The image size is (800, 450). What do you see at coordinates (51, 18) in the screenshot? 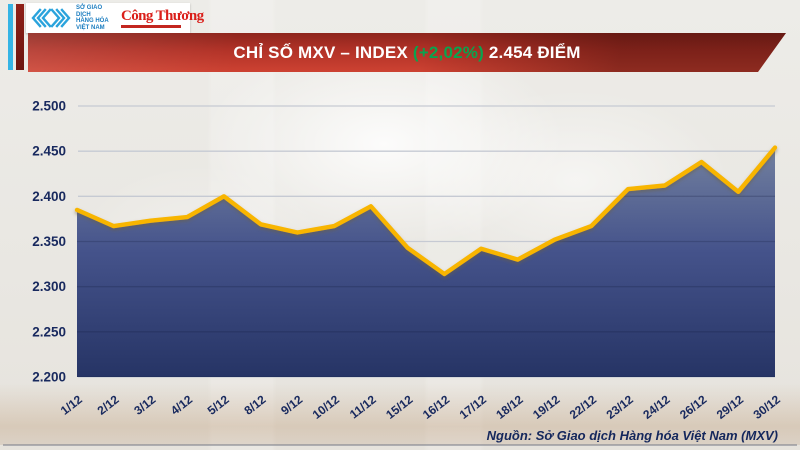
I see `mxv-chevron-diamonds-icon` at bounding box center [51, 18].